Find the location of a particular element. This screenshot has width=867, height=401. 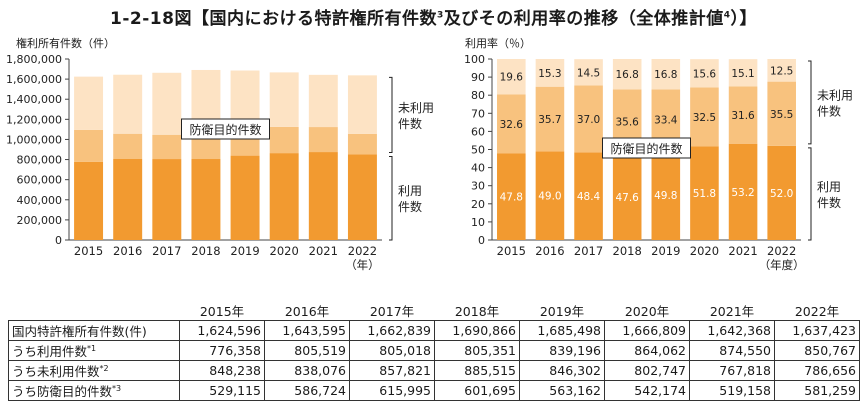

data-label: 49.0 is located at coordinates (549, 197).